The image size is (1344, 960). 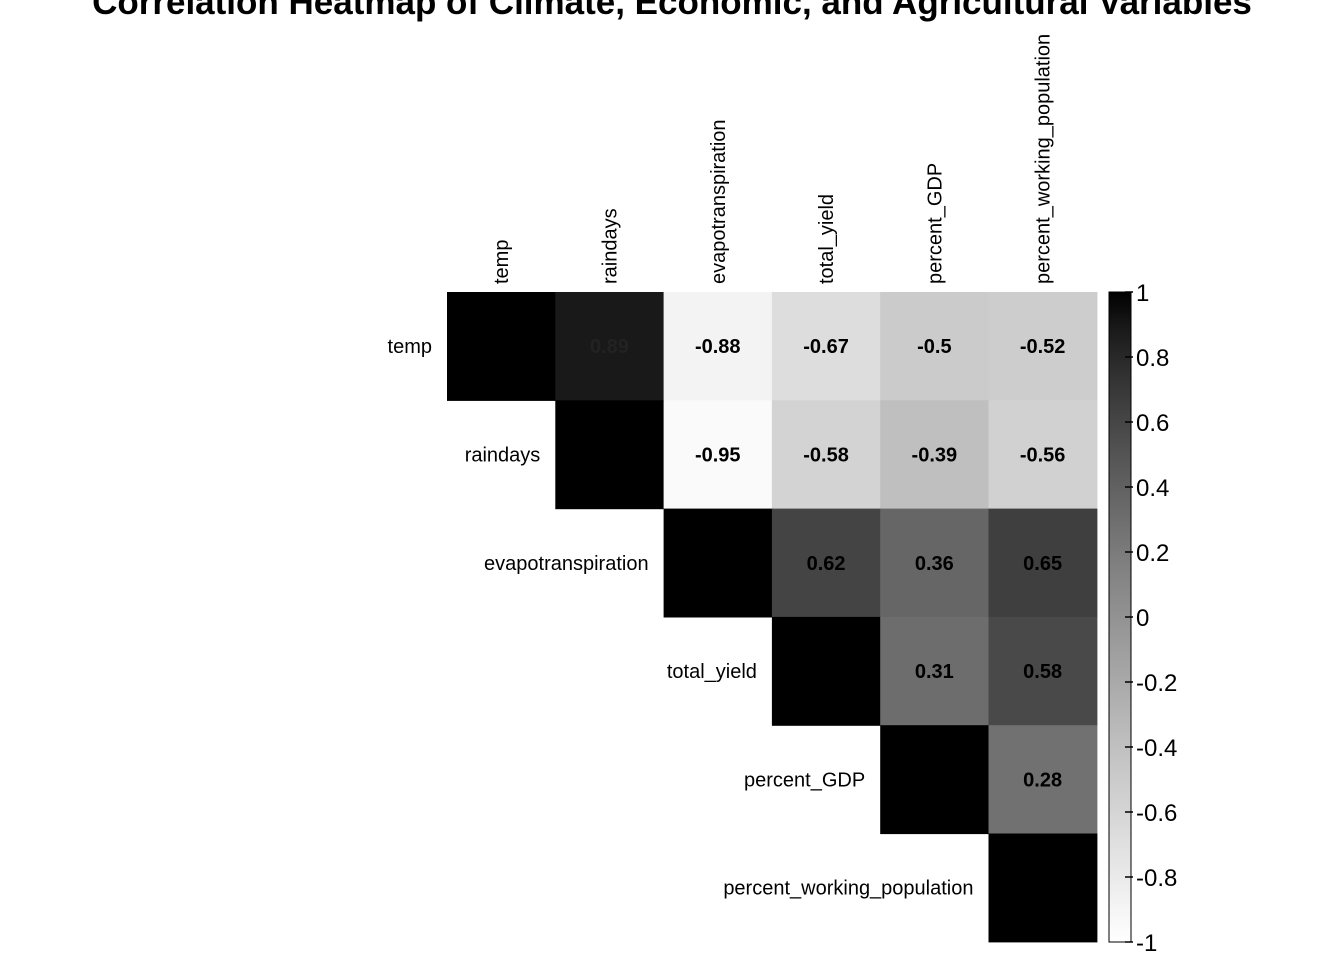 I want to click on column-label: percent_GDP, so click(x=935, y=223).